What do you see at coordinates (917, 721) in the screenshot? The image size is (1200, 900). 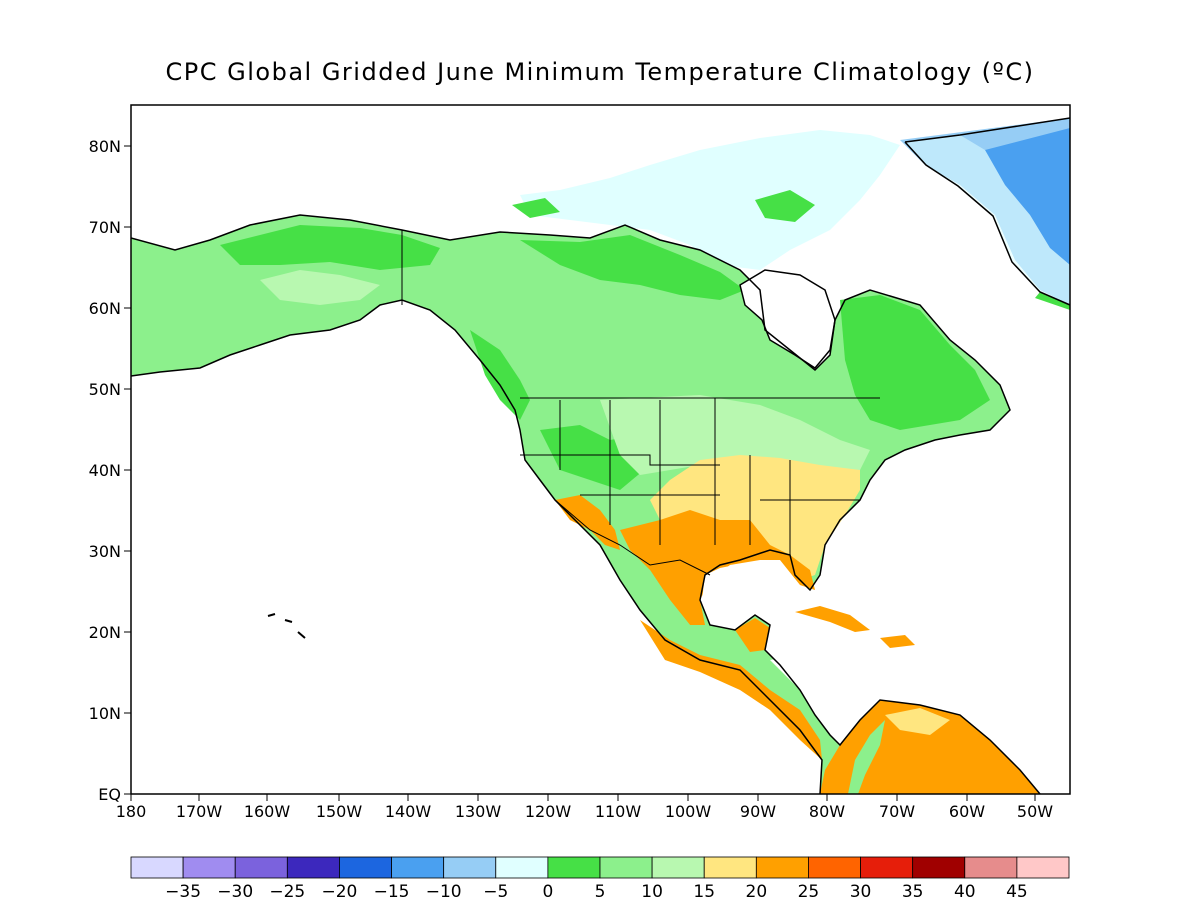 I see `venezuela-coast` at bounding box center [917, 721].